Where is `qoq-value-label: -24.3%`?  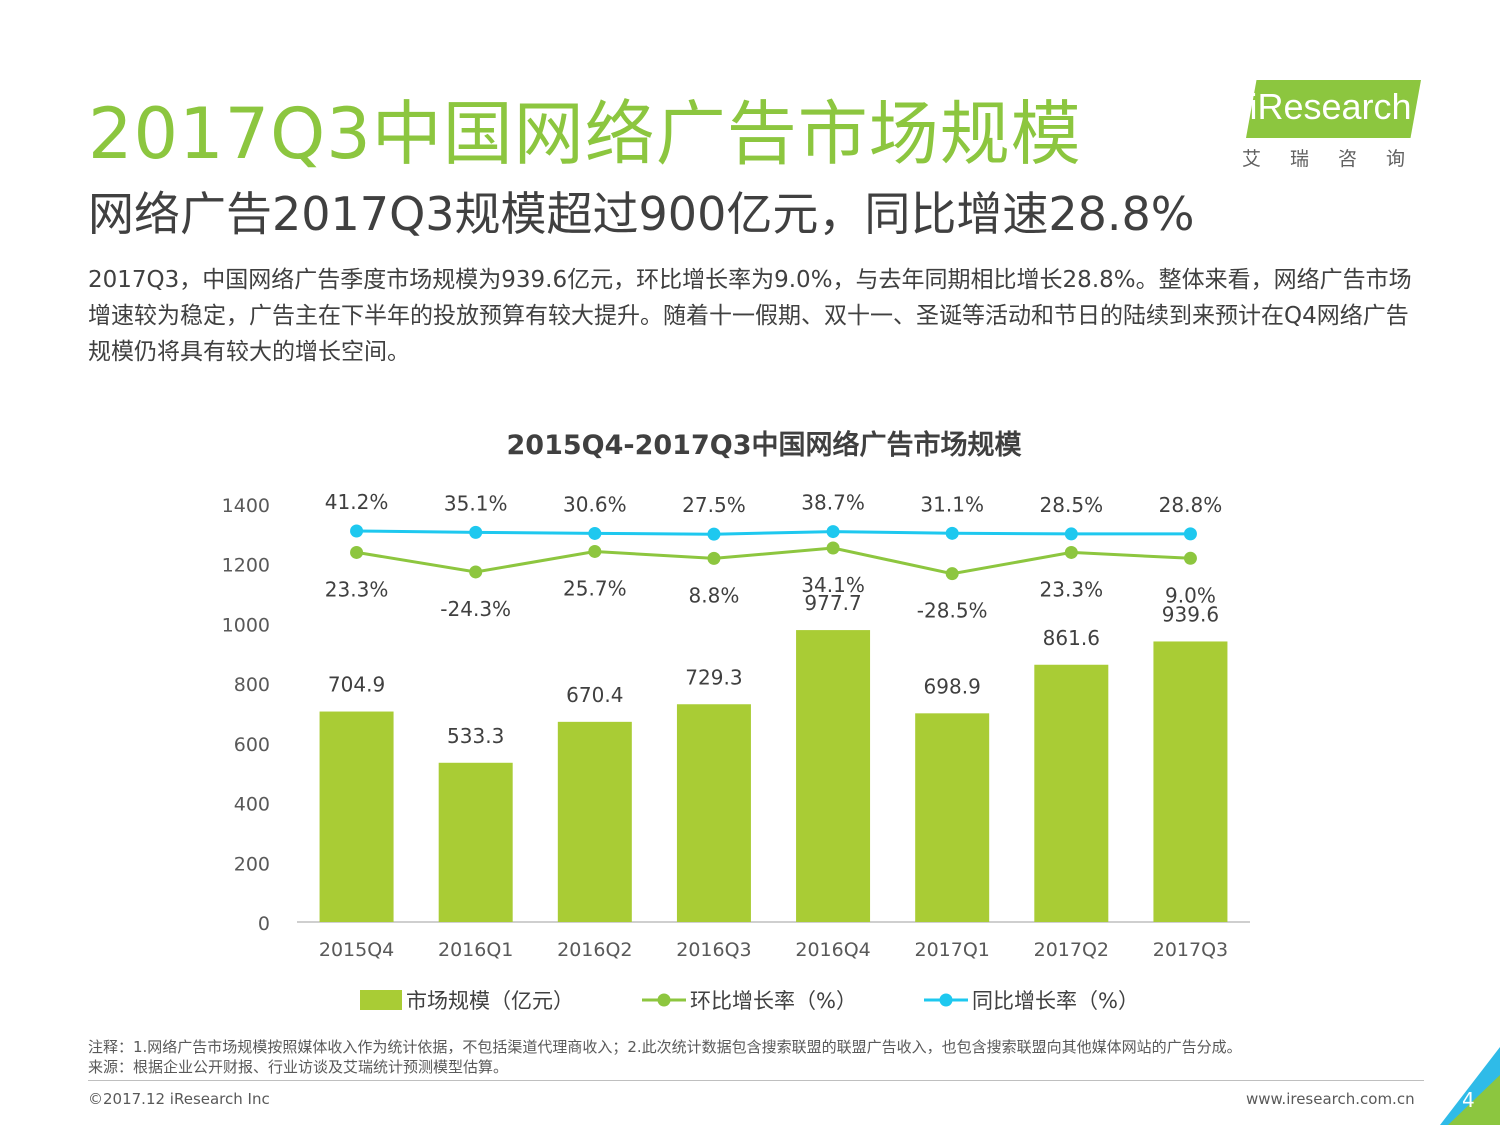
qoq-value-label: -24.3% is located at coordinates (475, 609).